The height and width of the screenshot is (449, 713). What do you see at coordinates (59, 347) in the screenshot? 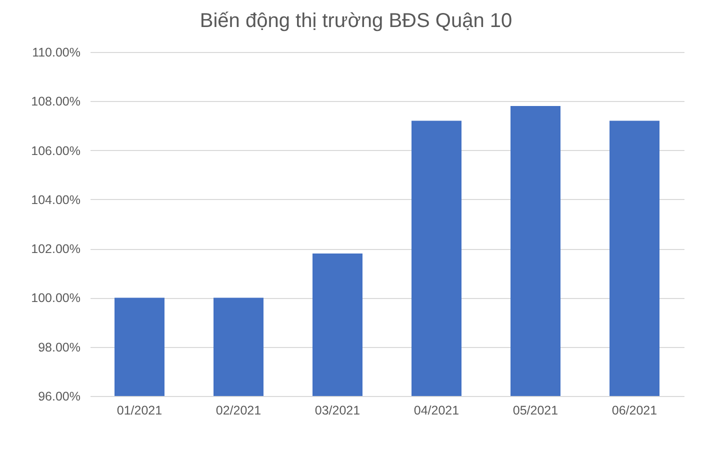
I see `y-tick-label: 98.00%` at bounding box center [59, 347].